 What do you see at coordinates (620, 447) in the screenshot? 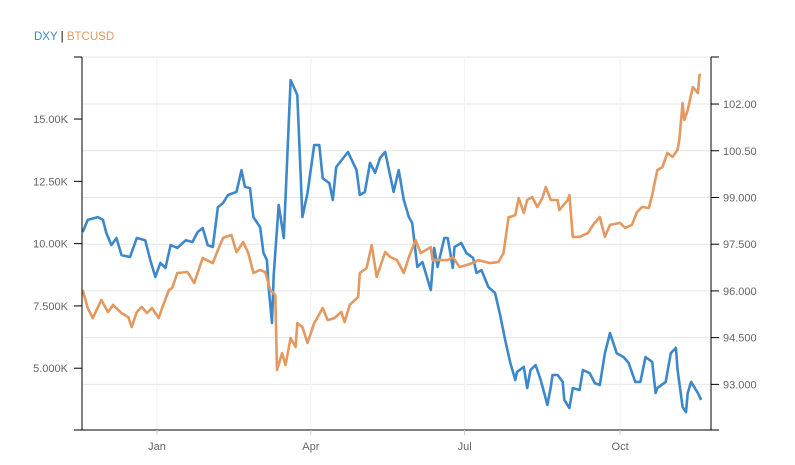
I see `x-axis-tick-label: Oct` at bounding box center [620, 447].